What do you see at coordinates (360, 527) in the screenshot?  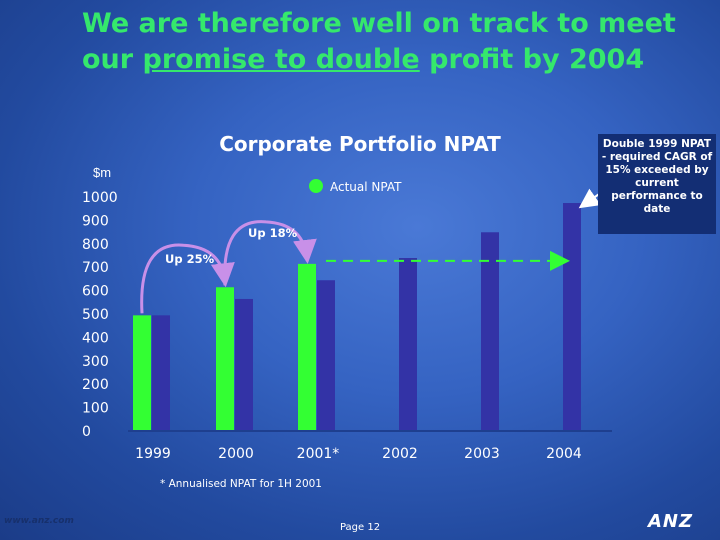 I see `page-number: Page 12` at bounding box center [360, 527].